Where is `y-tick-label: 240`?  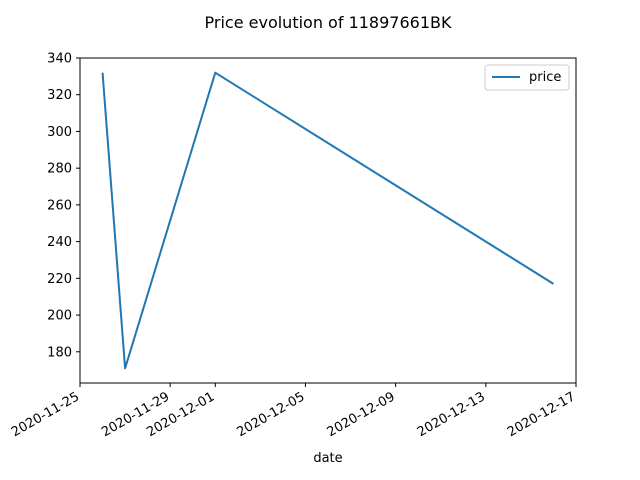
y-tick-label: 240 is located at coordinates (59, 242).